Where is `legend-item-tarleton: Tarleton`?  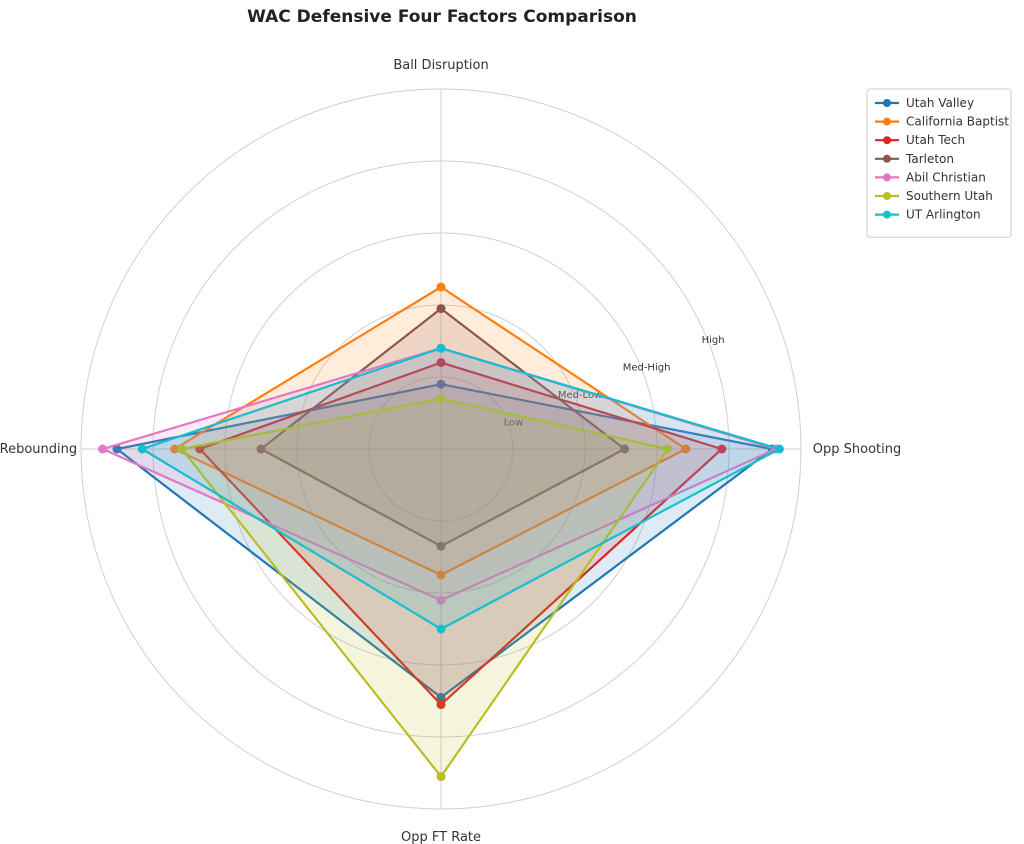 legend-item-tarleton: Tarleton is located at coordinates (914, 159).